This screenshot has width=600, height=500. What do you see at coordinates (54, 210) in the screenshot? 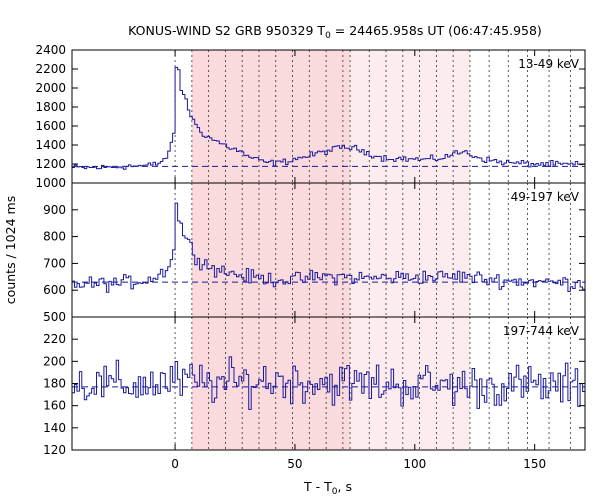
I see `y-tick-label: 900` at bounding box center [54, 210].